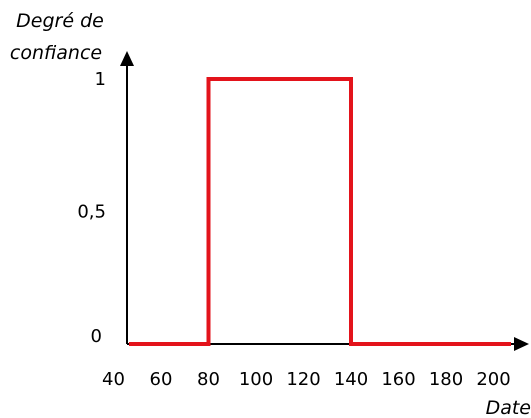 This screenshot has height=418, width=531. I want to click on x-axis-label: Date, so click(508, 407).